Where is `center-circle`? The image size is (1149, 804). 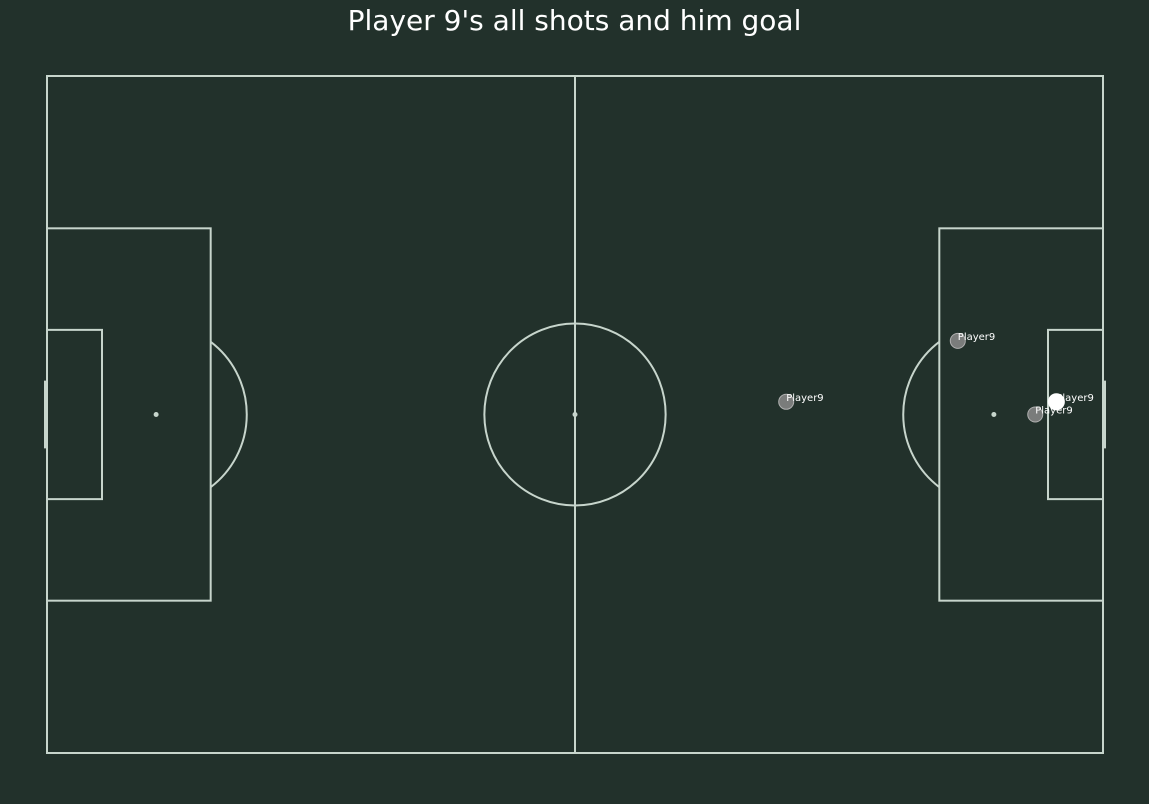 center-circle is located at coordinates (575, 414).